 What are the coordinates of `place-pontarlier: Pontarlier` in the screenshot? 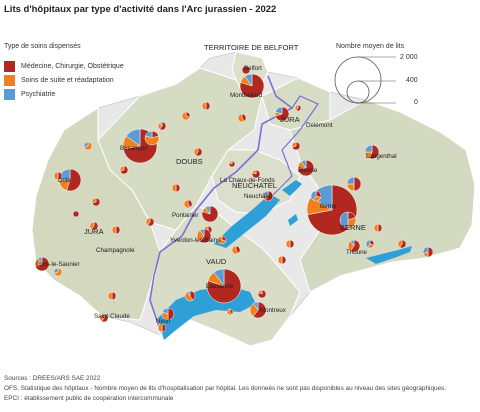 It's located at (185, 215).